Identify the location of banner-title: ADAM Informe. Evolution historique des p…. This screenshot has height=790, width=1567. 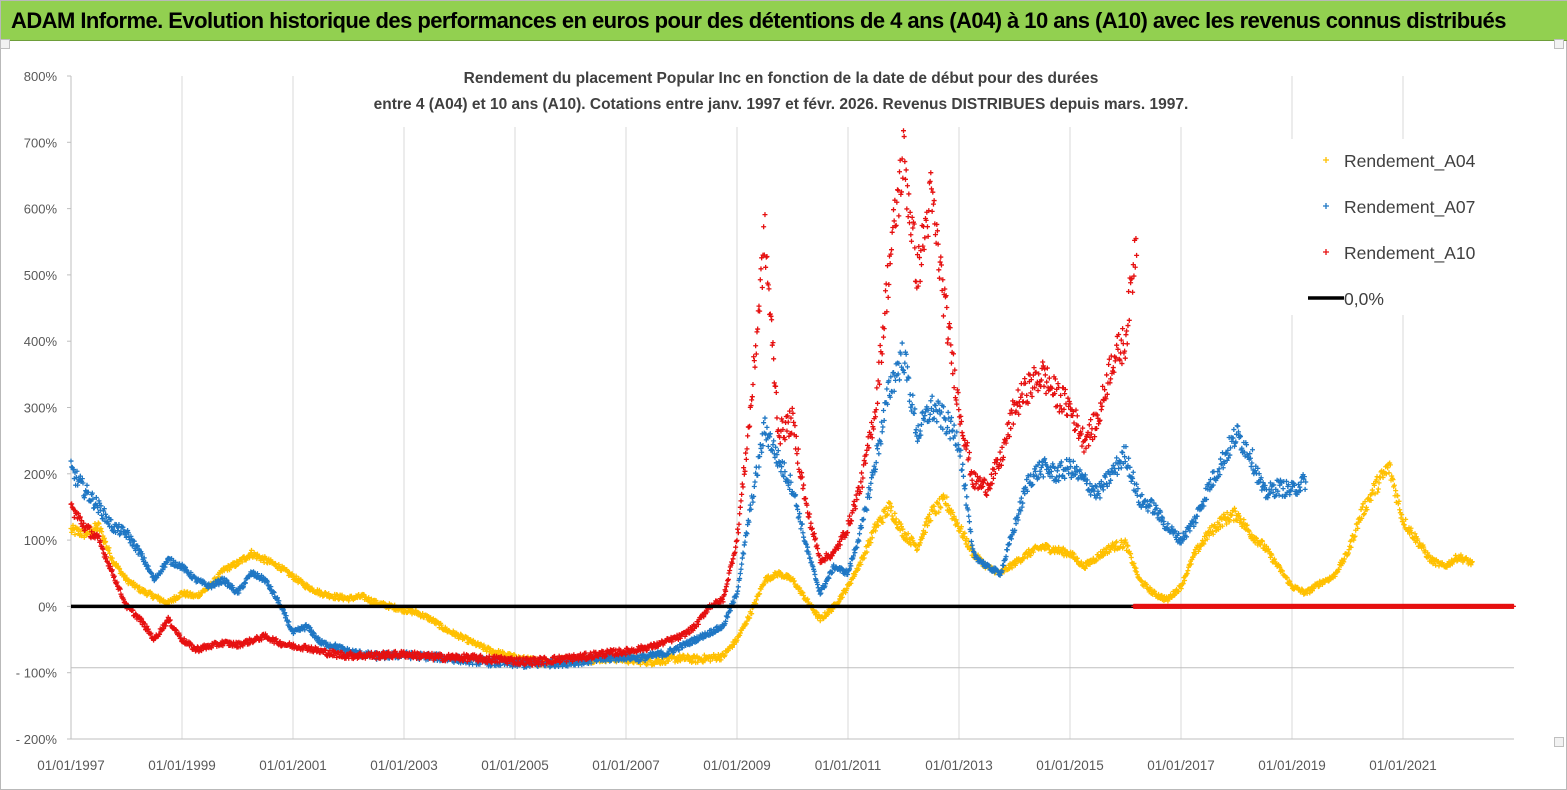
(758, 20).